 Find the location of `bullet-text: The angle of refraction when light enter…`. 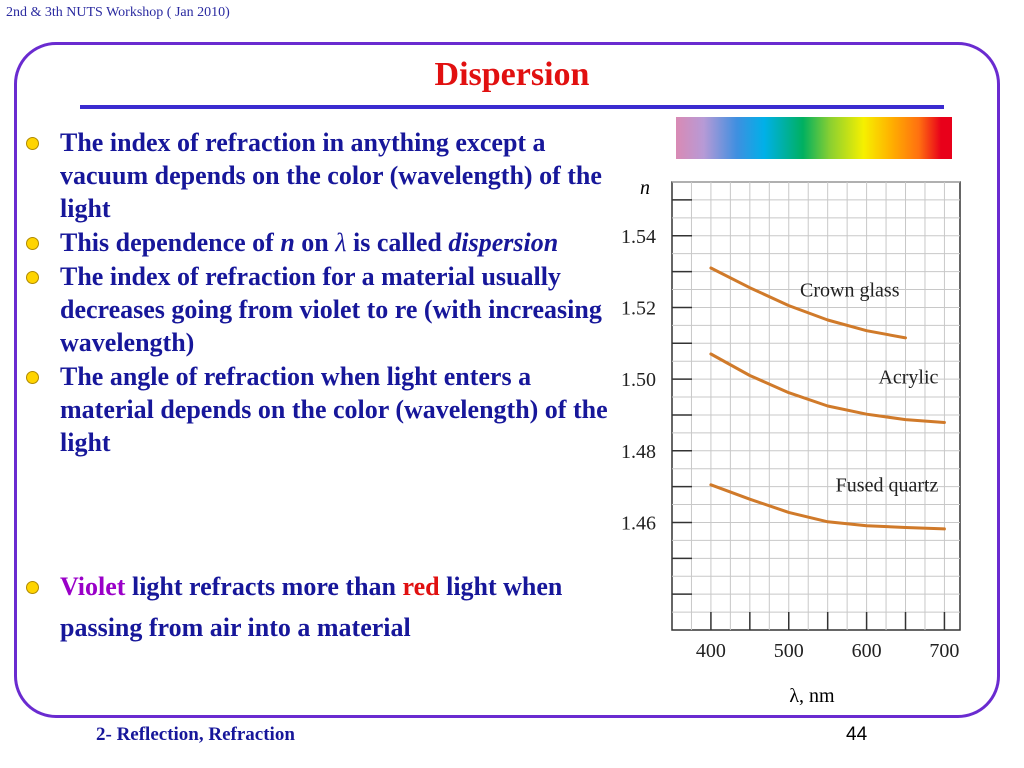

bullet-text: The angle of refraction when light enter… is located at coordinates (334, 409).